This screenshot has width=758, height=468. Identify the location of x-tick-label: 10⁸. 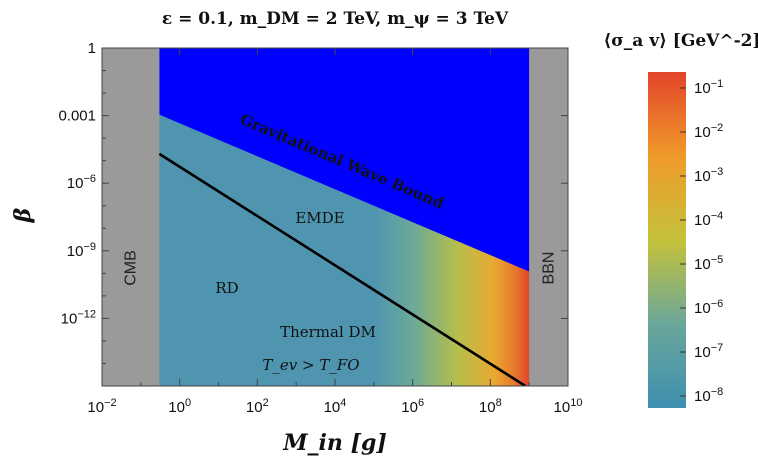
(490, 406).